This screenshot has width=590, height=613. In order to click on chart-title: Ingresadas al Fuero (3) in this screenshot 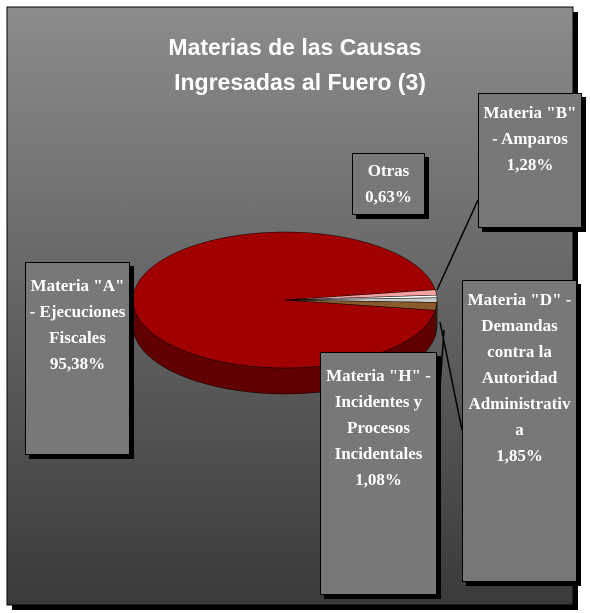, I will do `click(300, 82)`.